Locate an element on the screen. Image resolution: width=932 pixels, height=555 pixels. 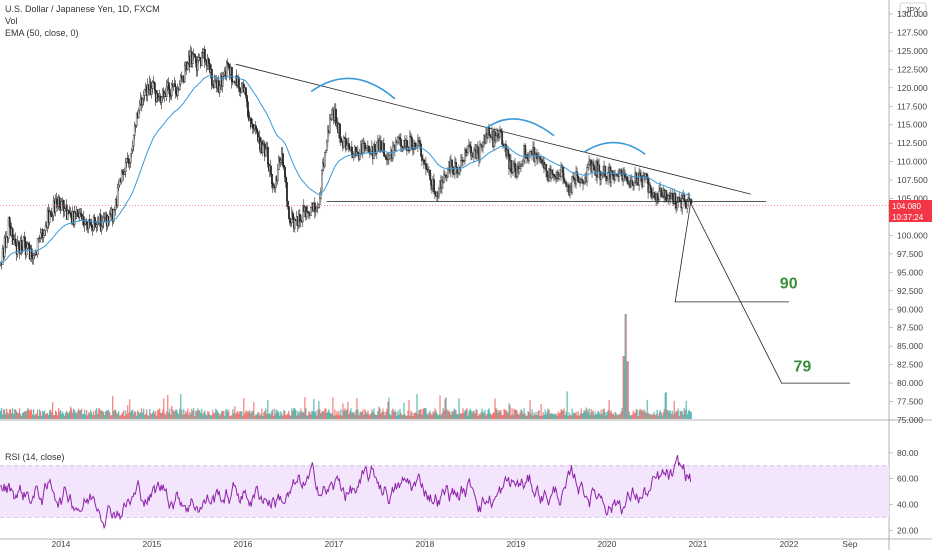
price-tick-label: 85.000 is located at coordinates (910, 346).